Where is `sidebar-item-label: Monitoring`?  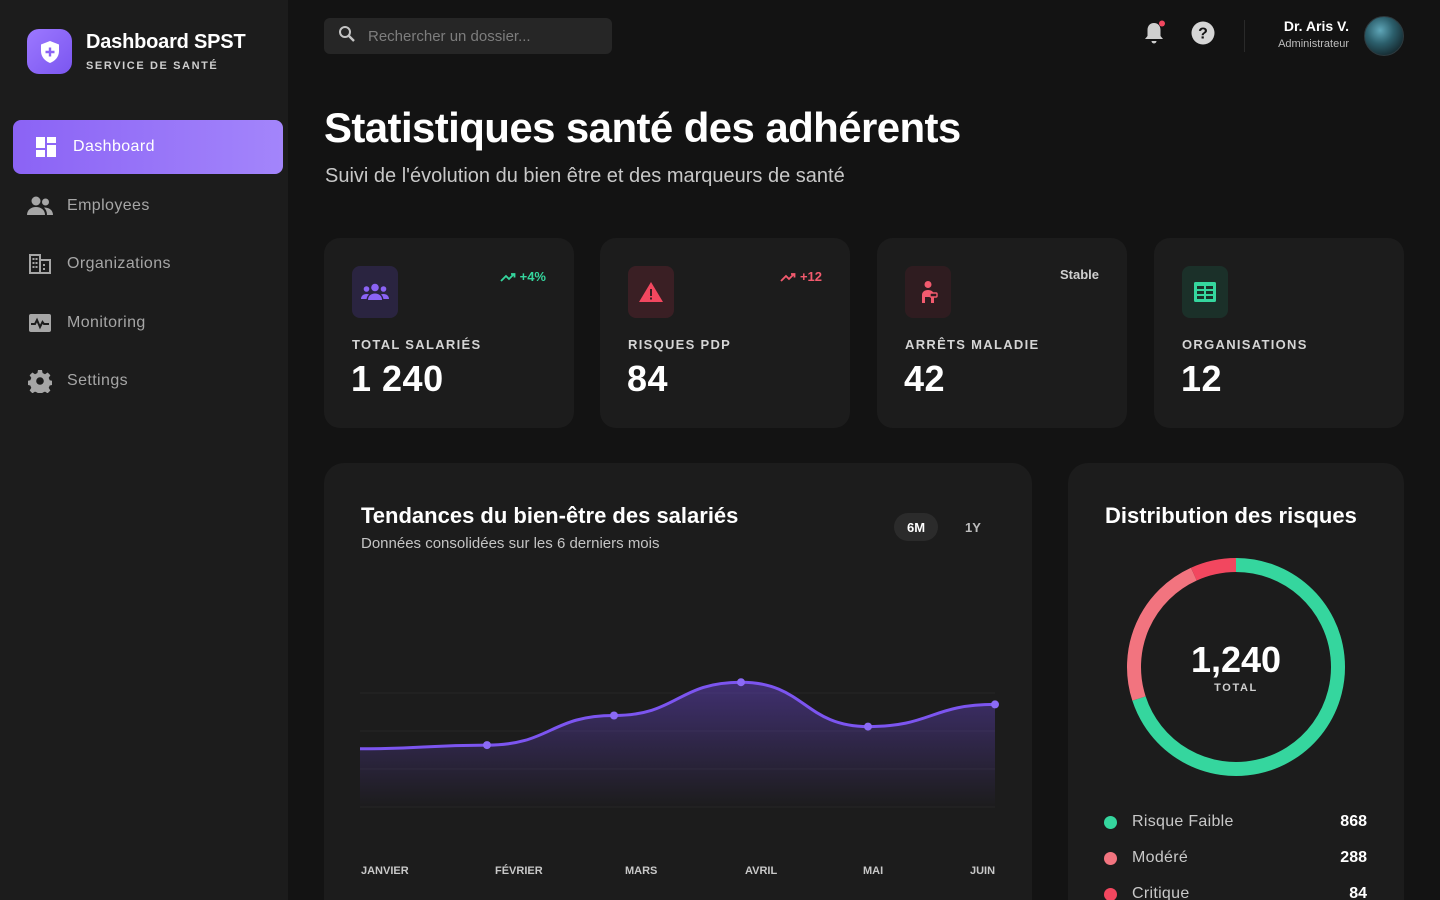 sidebar-item-label: Monitoring is located at coordinates (106, 322).